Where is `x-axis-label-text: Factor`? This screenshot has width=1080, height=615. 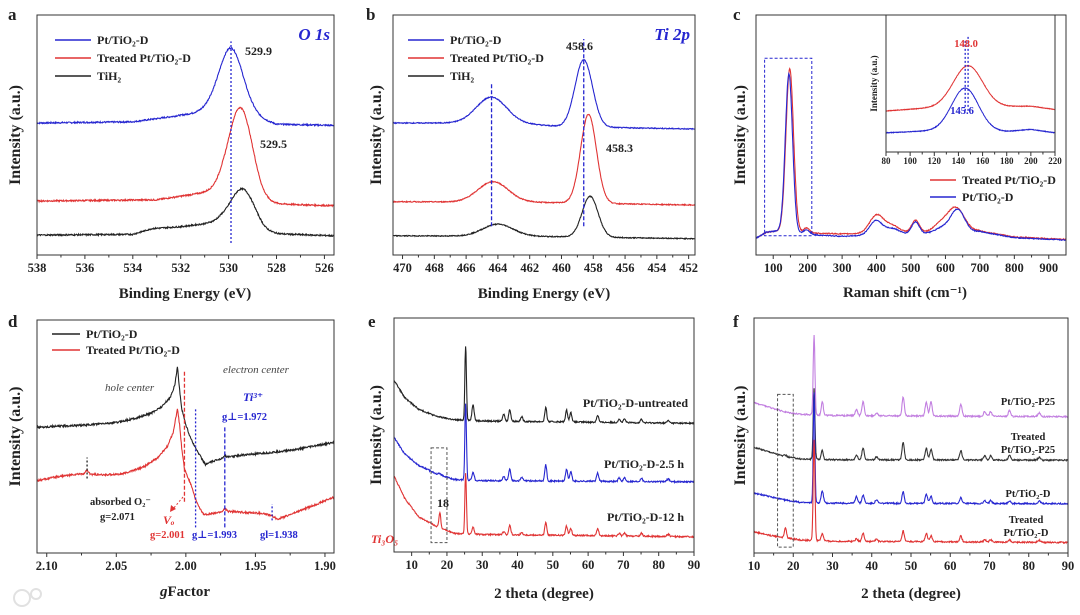 x-axis-label-text: Factor is located at coordinates (189, 592).